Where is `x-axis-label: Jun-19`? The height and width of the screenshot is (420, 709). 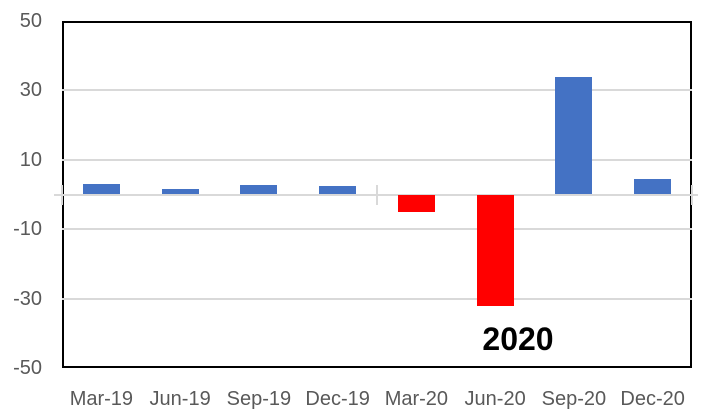
x-axis-label: Jun-19 is located at coordinates (180, 399).